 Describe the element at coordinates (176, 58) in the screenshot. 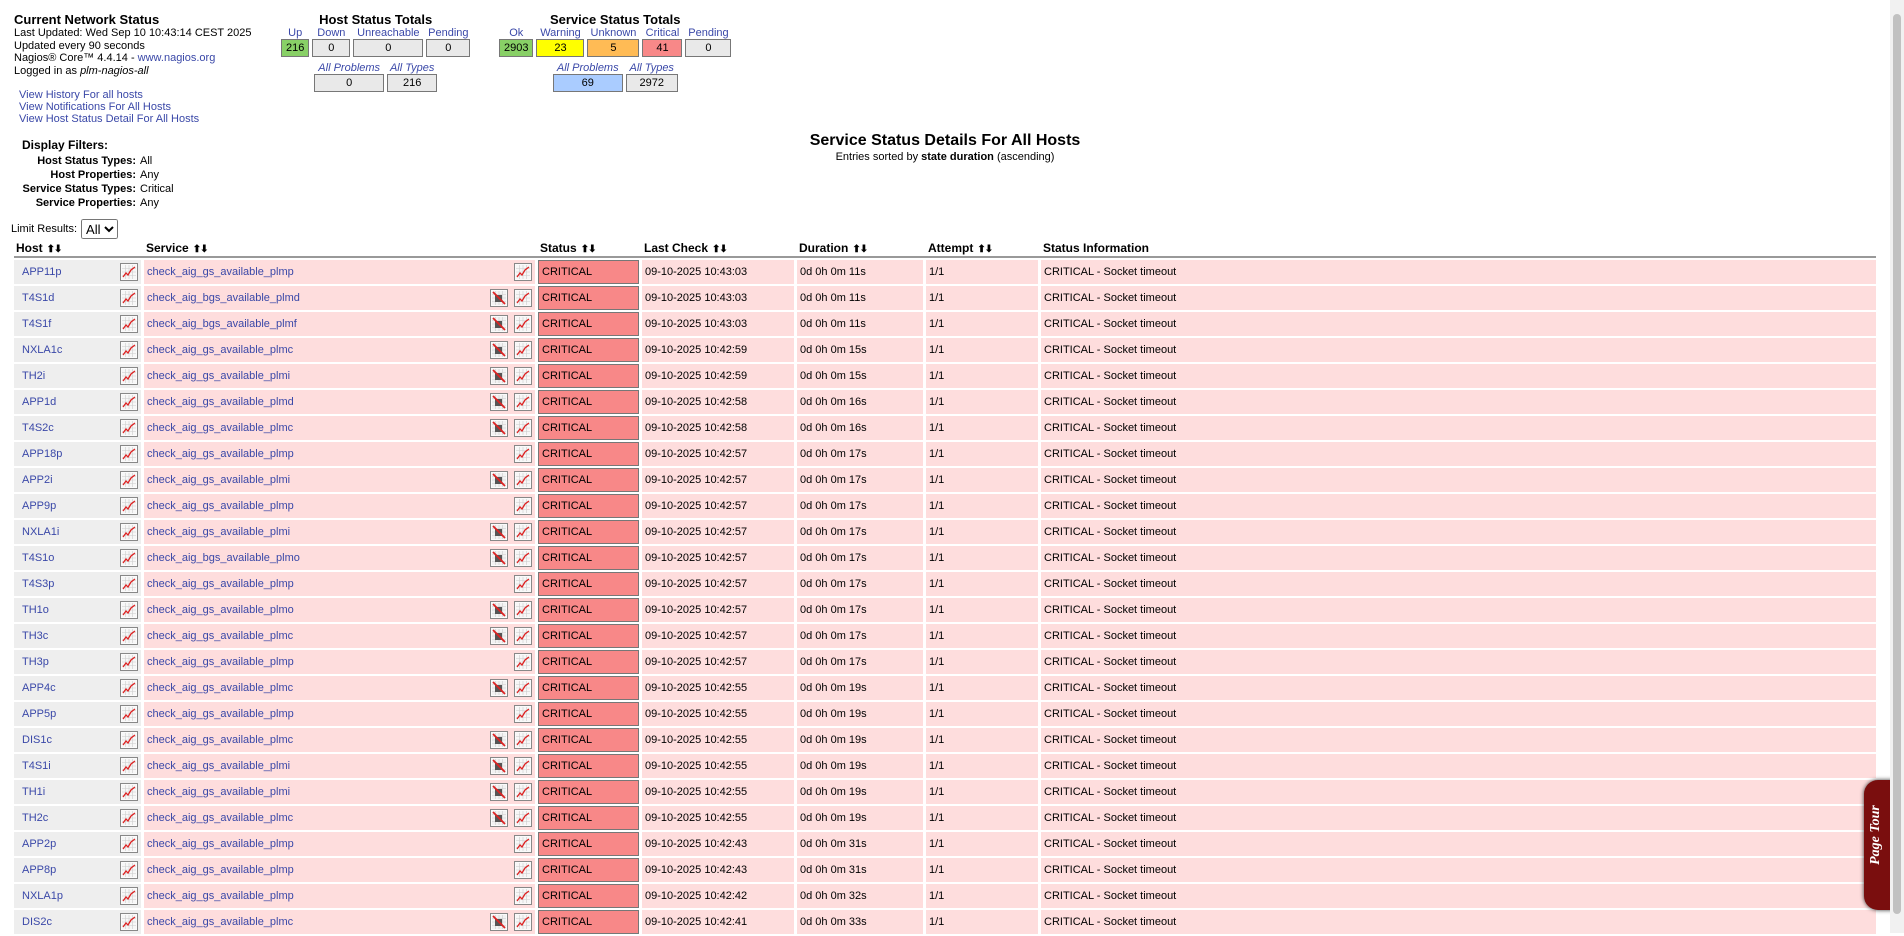

I see `nagios-site-link: www.nagios.org` at that location.